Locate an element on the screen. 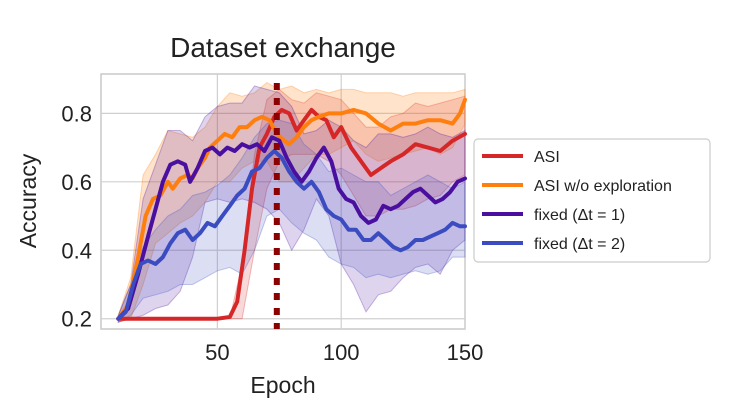 Image resolution: width=746 pixels, height=414 pixels. y-tick-label-0: 0.2 is located at coordinates (76, 319).